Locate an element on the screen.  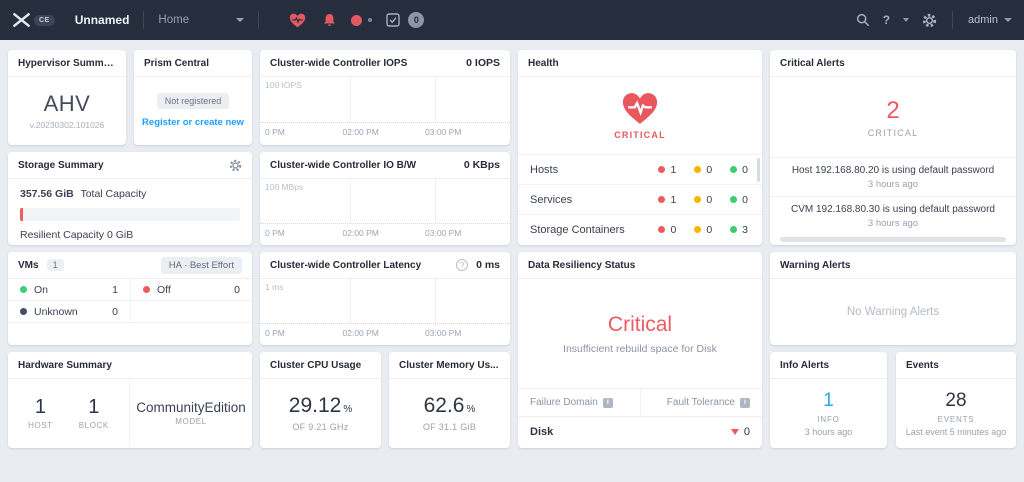
critical-count: 0 is located at coordinates (673, 229).